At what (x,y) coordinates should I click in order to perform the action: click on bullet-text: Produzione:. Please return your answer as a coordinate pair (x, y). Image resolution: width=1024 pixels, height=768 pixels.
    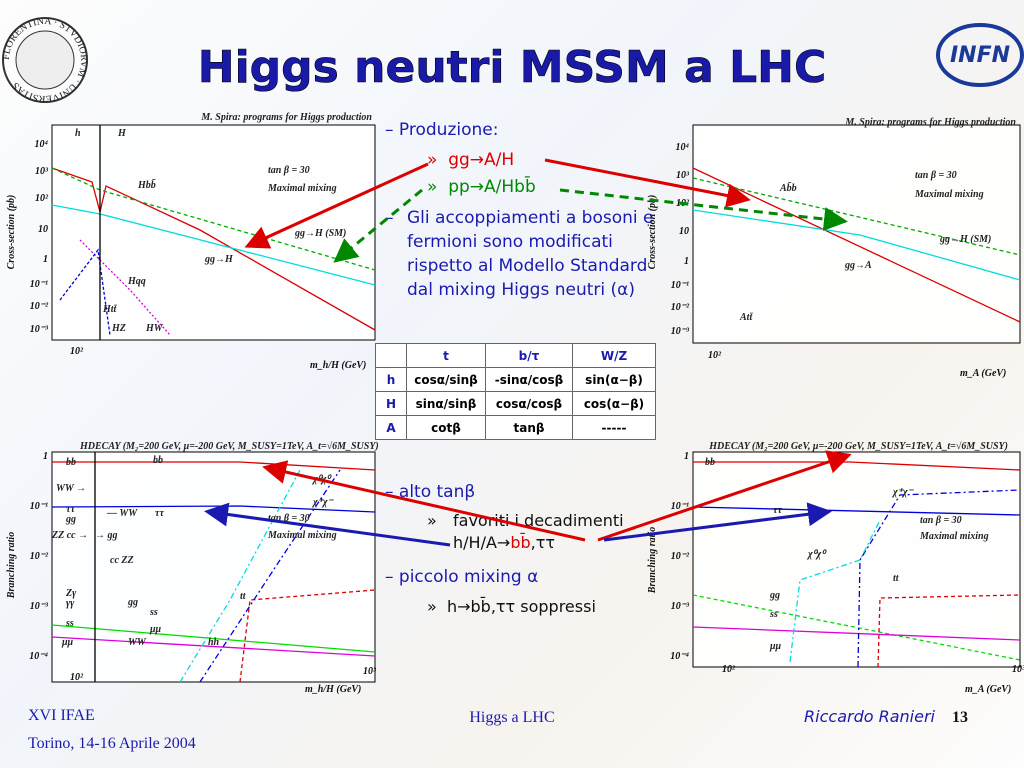
    Looking at the image, I should click on (448, 130).